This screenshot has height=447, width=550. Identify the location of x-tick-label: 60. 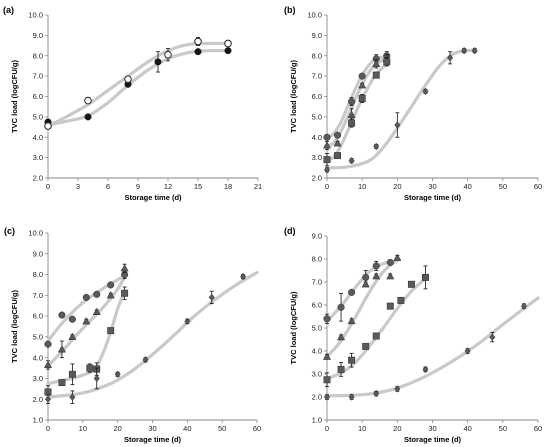
(538, 186).